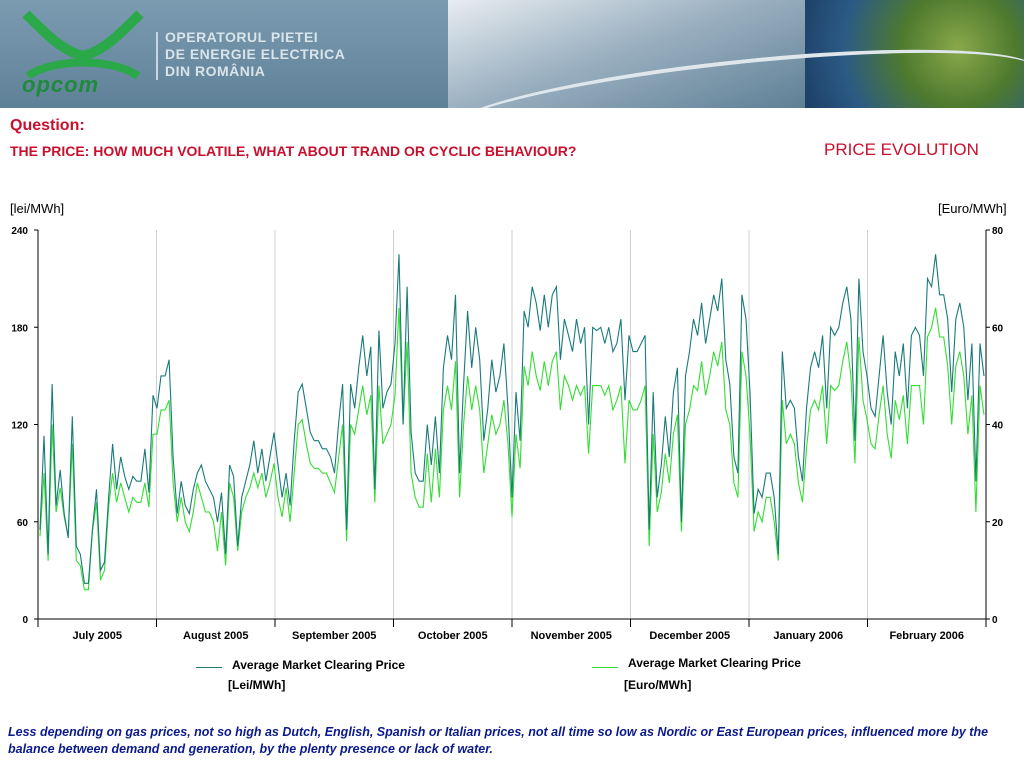  Describe the element at coordinates (972, 208) in the screenshot. I see `y-axis-right-label: [Euro/MWh]` at that location.